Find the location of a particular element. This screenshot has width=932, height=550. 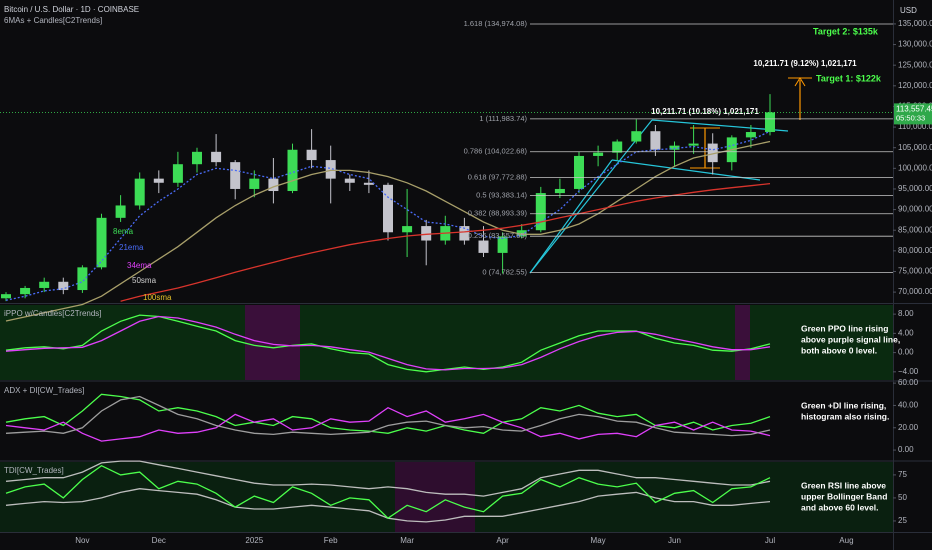

fib-label: 0 (74,782.55) is located at coordinates (504, 271).